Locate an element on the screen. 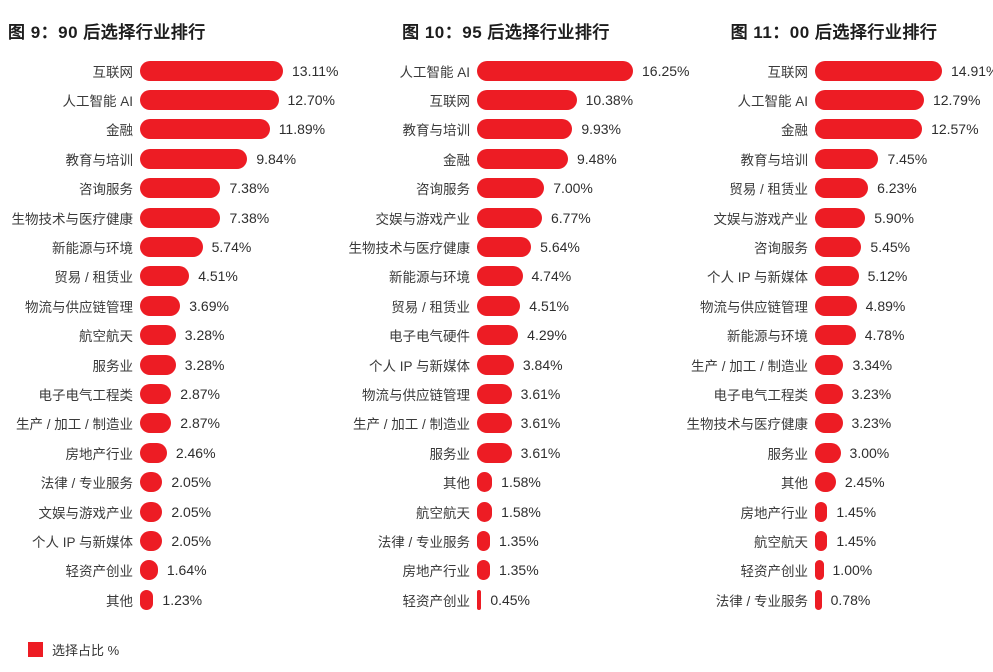 The width and height of the screenshot is (993, 672). category-label: 其他 is located at coordinates (456, 484).